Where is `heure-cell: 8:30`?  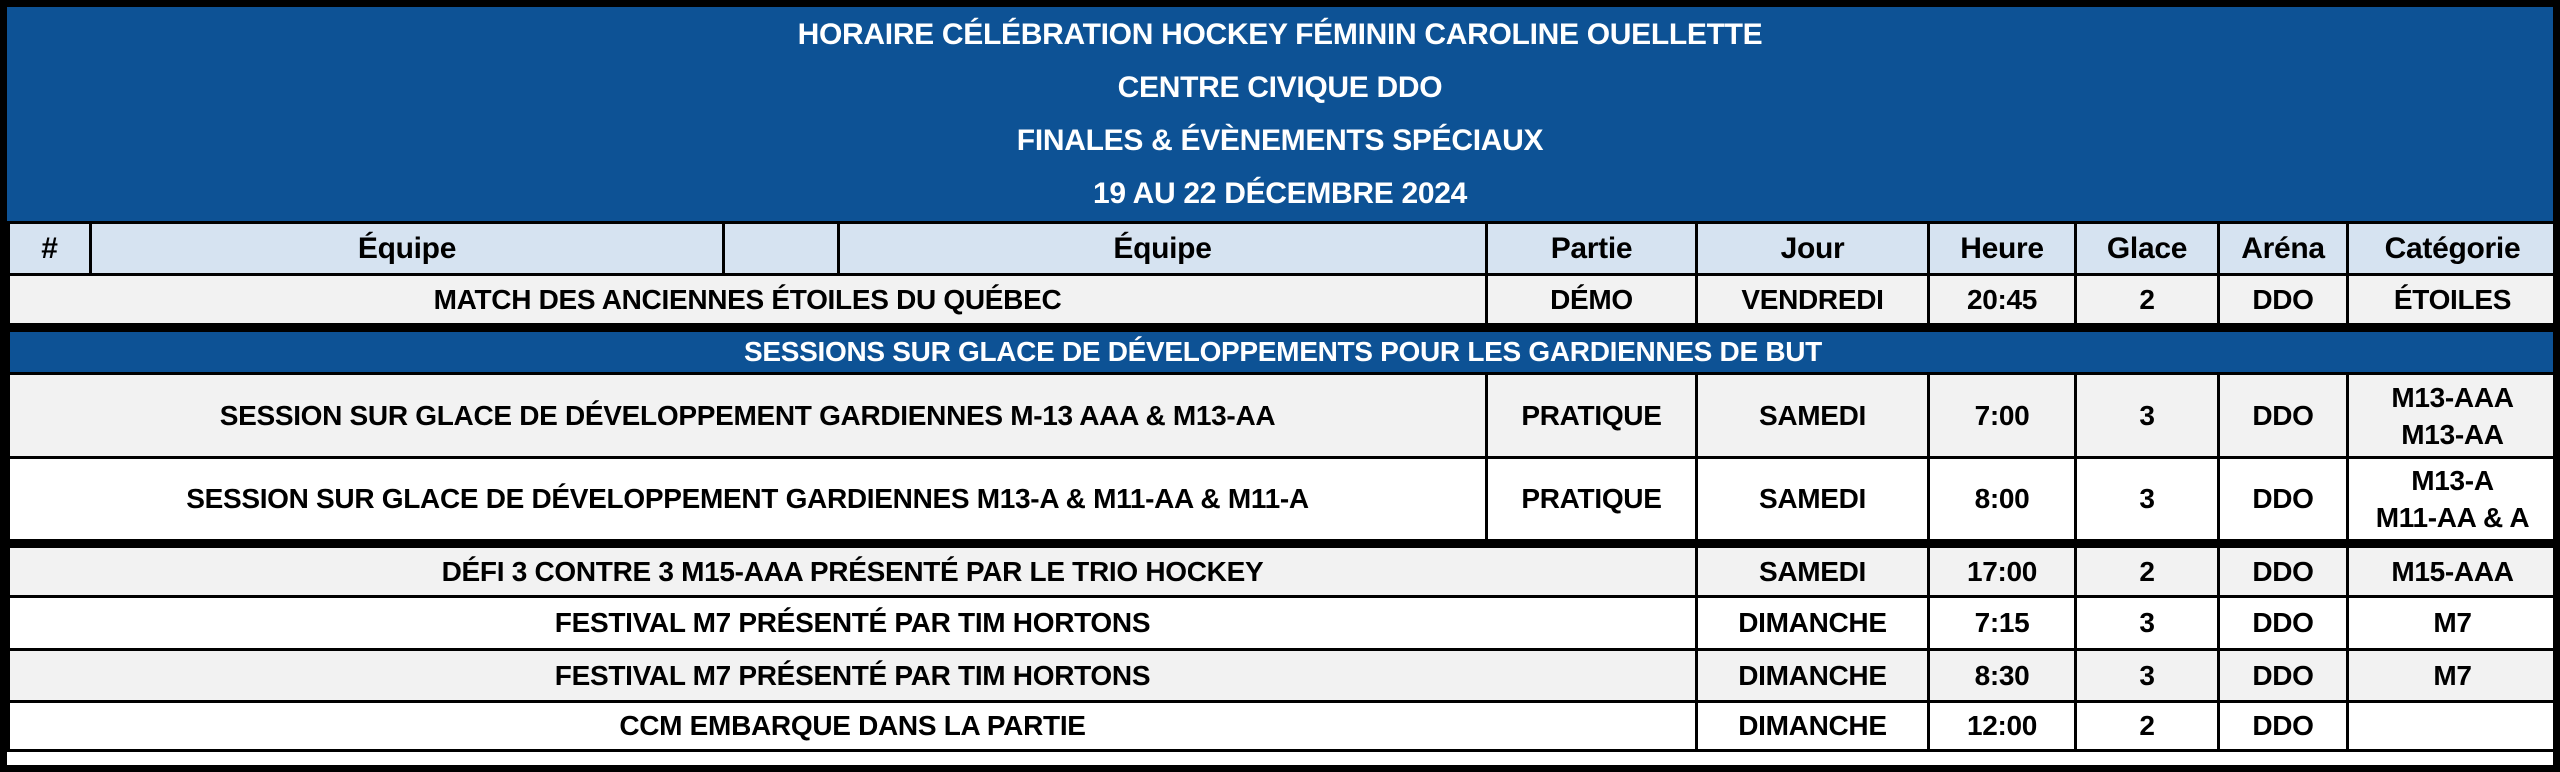 heure-cell: 8:30 is located at coordinates (2002, 675).